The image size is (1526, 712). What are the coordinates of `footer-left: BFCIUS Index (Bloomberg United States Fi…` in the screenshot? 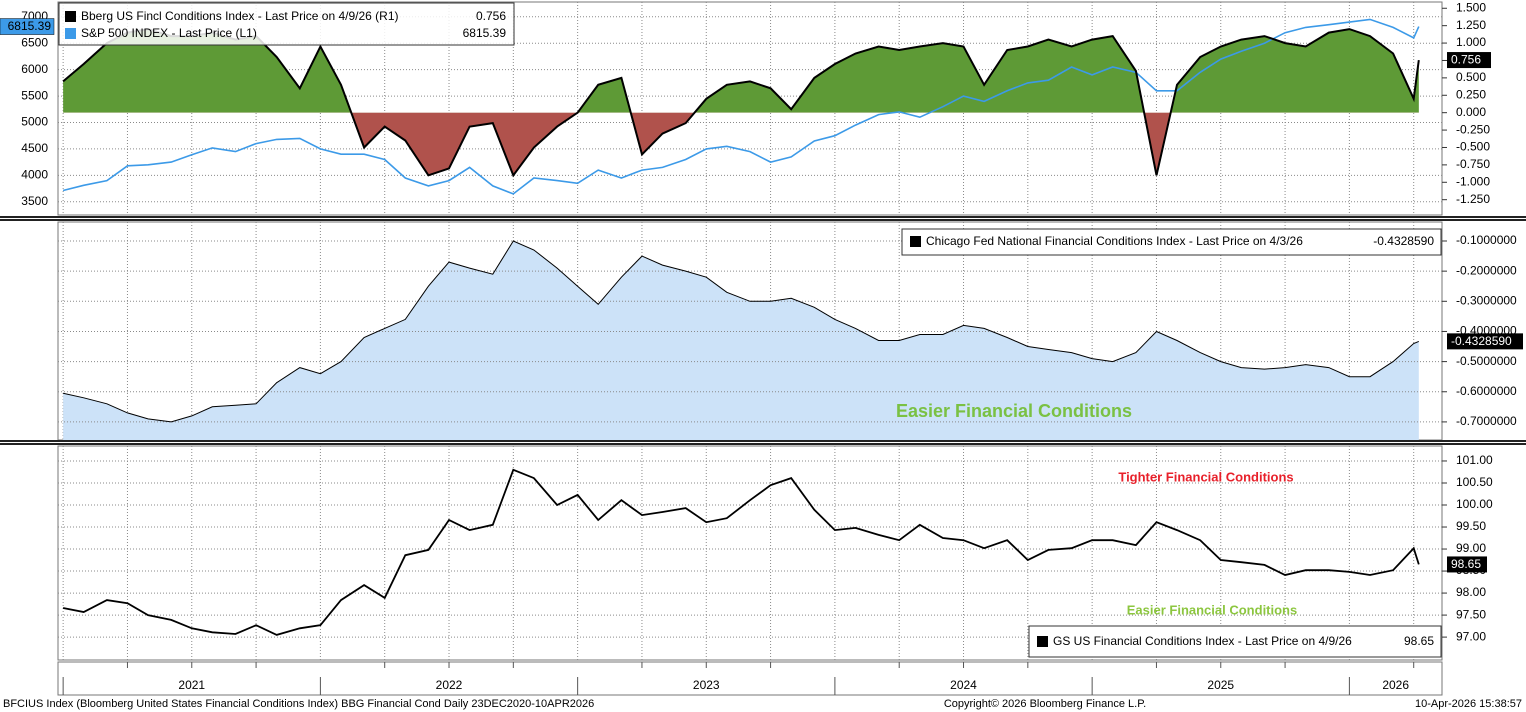 It's located at (298, 704).